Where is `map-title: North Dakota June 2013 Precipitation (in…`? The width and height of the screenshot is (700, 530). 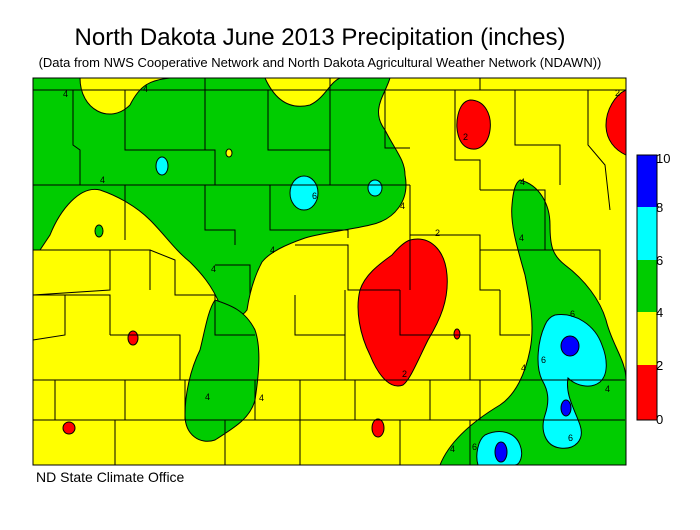 map-title: North Dakota June 2013 Precipitation (in… is located at coordinates (320, 37).